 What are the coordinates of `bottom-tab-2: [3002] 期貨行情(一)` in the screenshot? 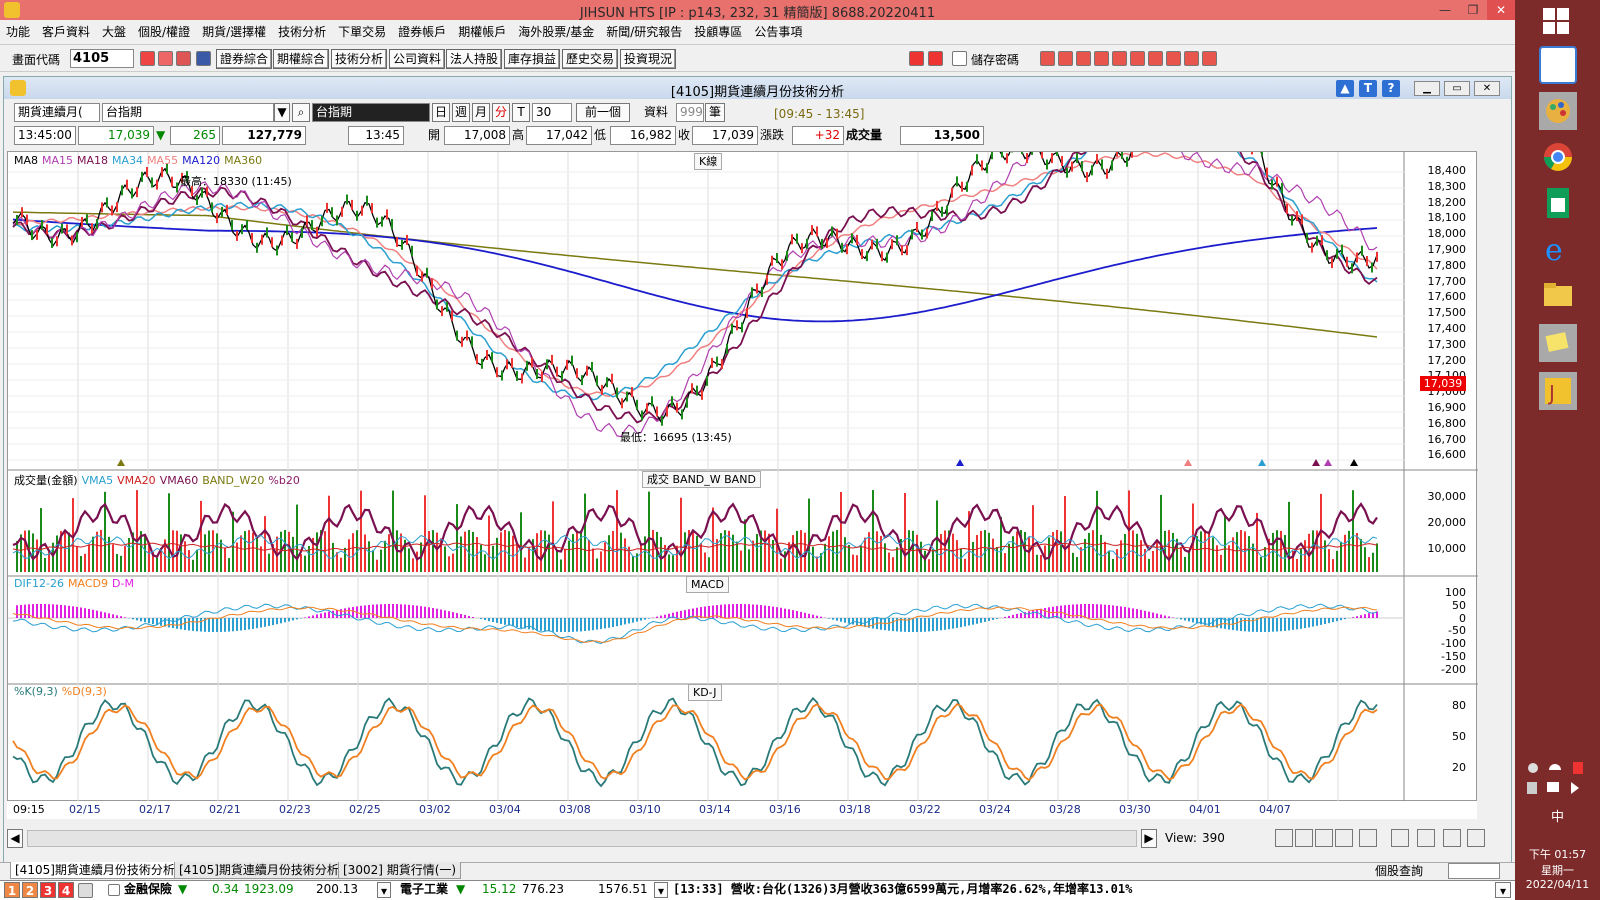 It's located at (400, 870).